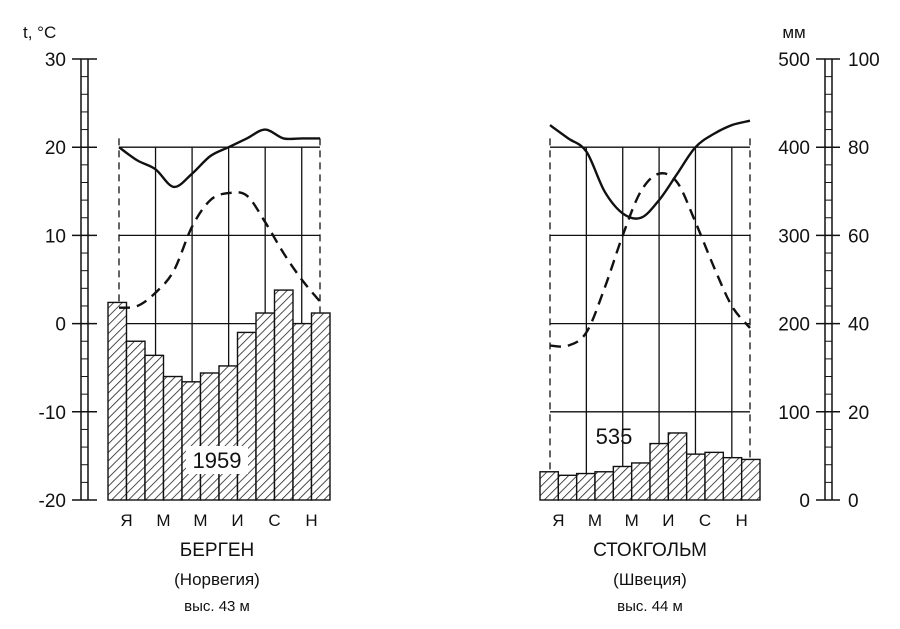  Describe the element at coordinates (650, 606) in the screenshot. I see `station-1-altitude: выс. 44 м` at that location.